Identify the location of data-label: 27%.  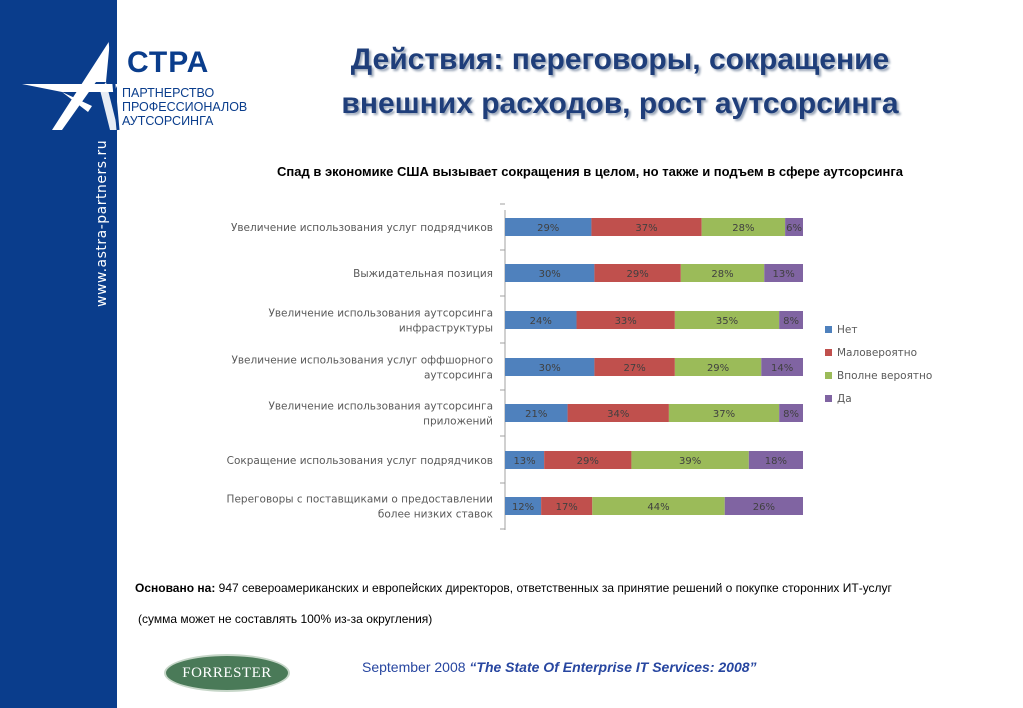
(635, 368).